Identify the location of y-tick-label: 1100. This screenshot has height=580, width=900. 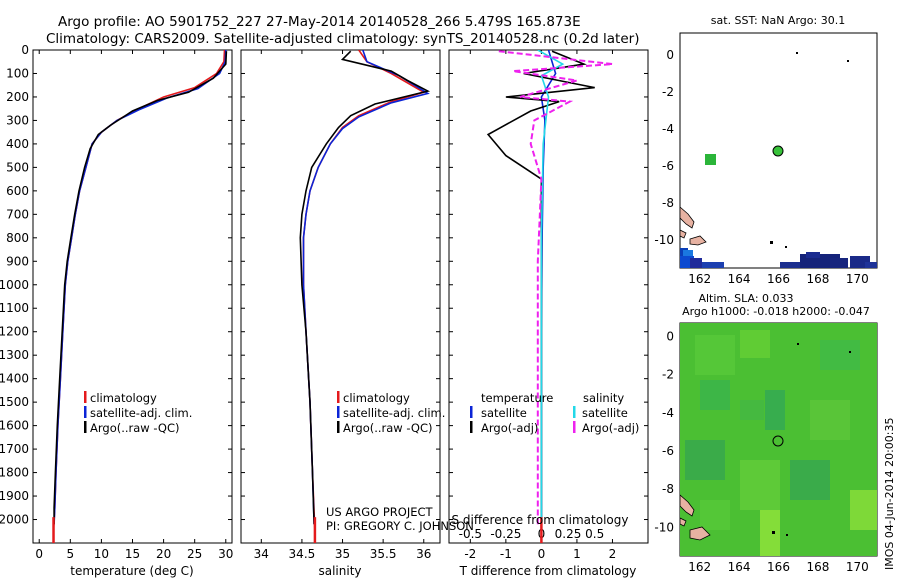
(14, 308).